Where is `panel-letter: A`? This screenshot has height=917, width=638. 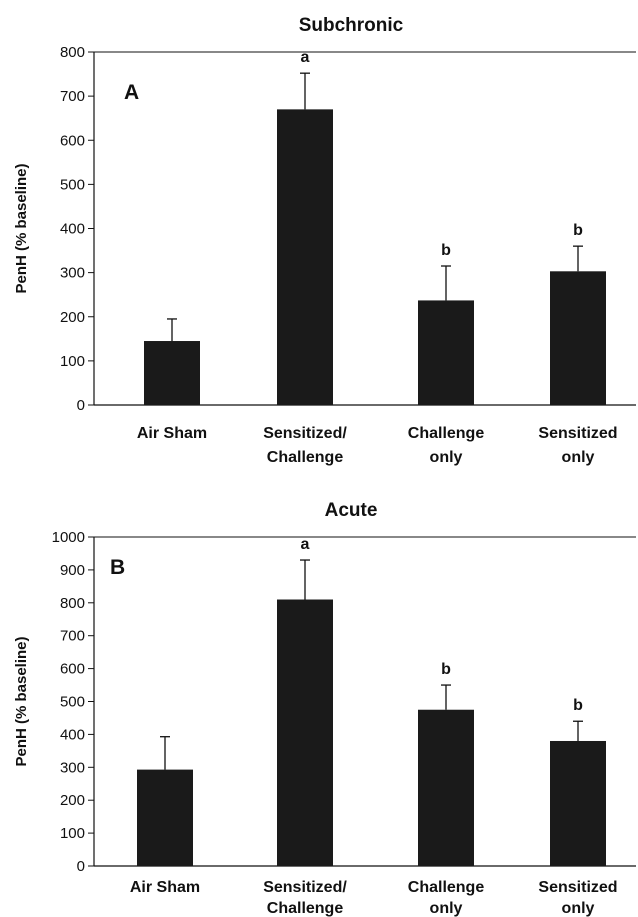
panel-letter: A is located at coordinates (131, 92).